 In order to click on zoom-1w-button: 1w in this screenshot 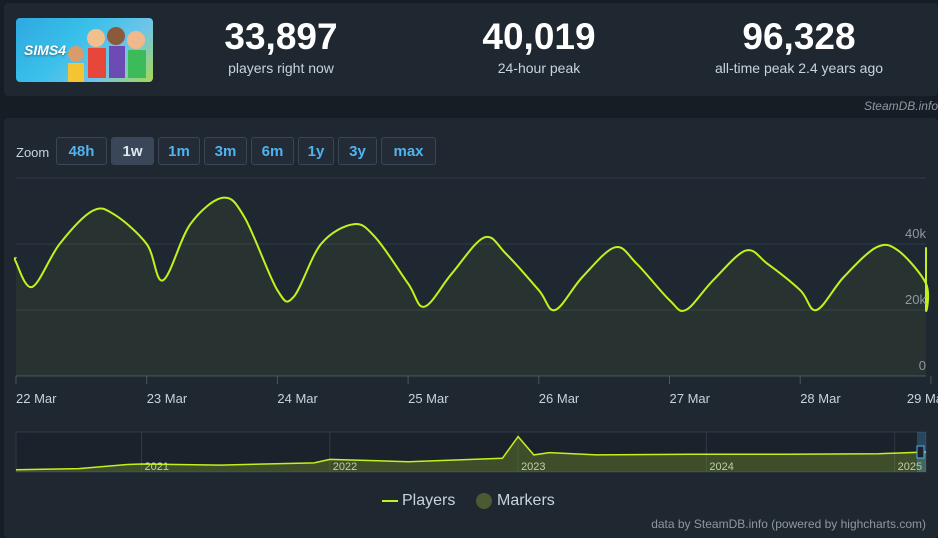, I will do `click(132, 151)`.